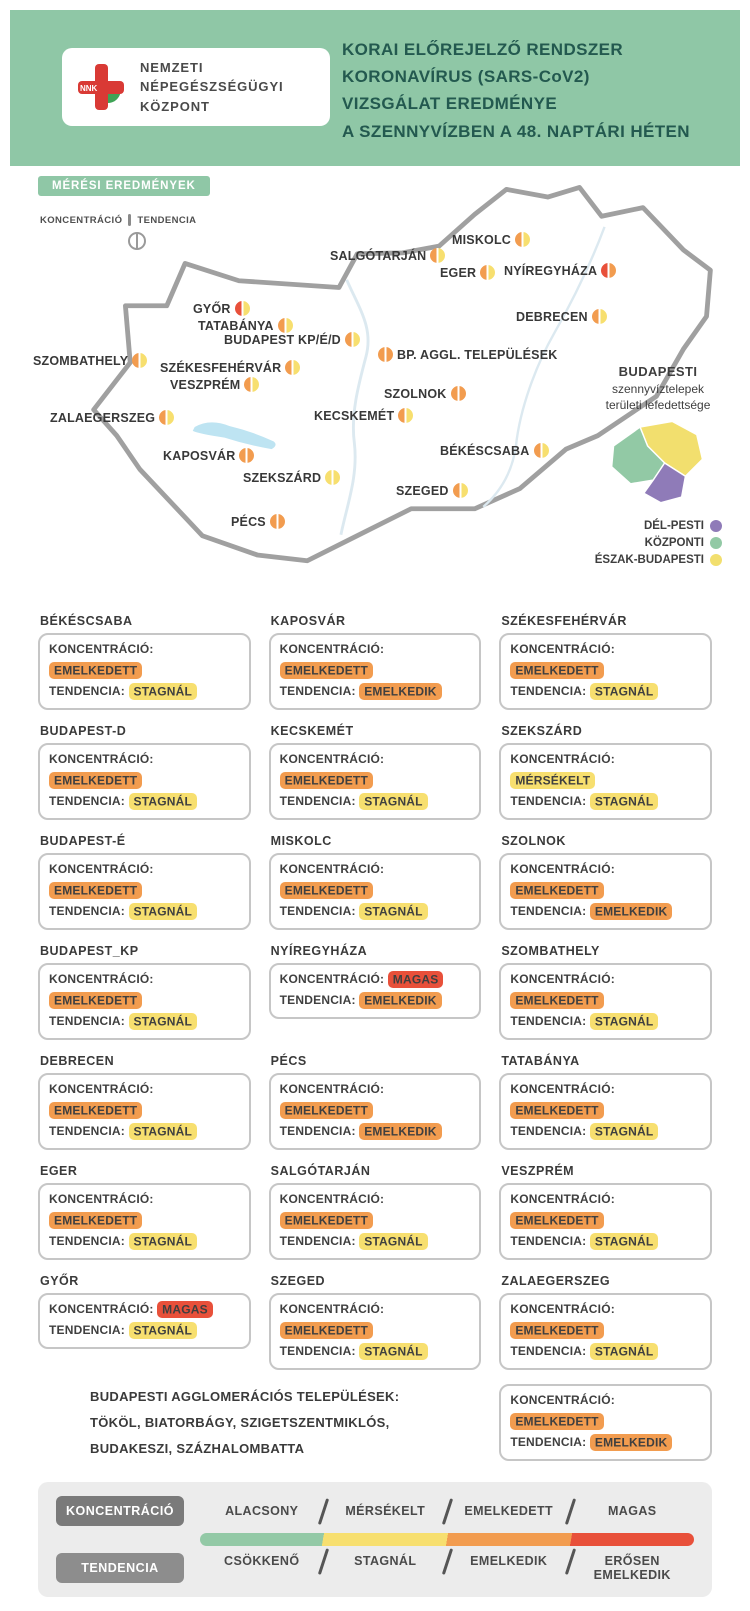  Describe the element at coordinates (221, 308) in the screenshot. I see `city-marker-gy-r: GYŐR` at that location.